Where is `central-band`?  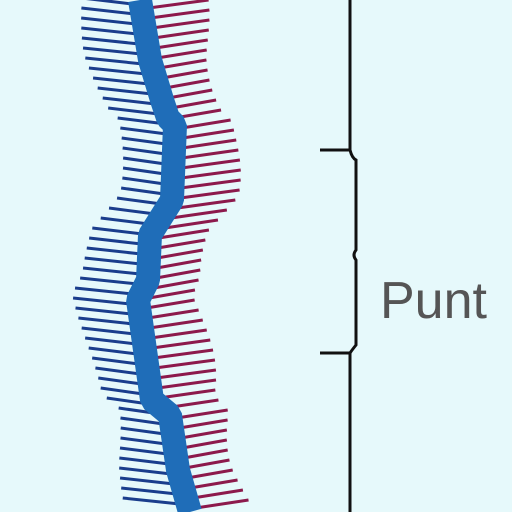 central-band is located at coordinates (164, 256).